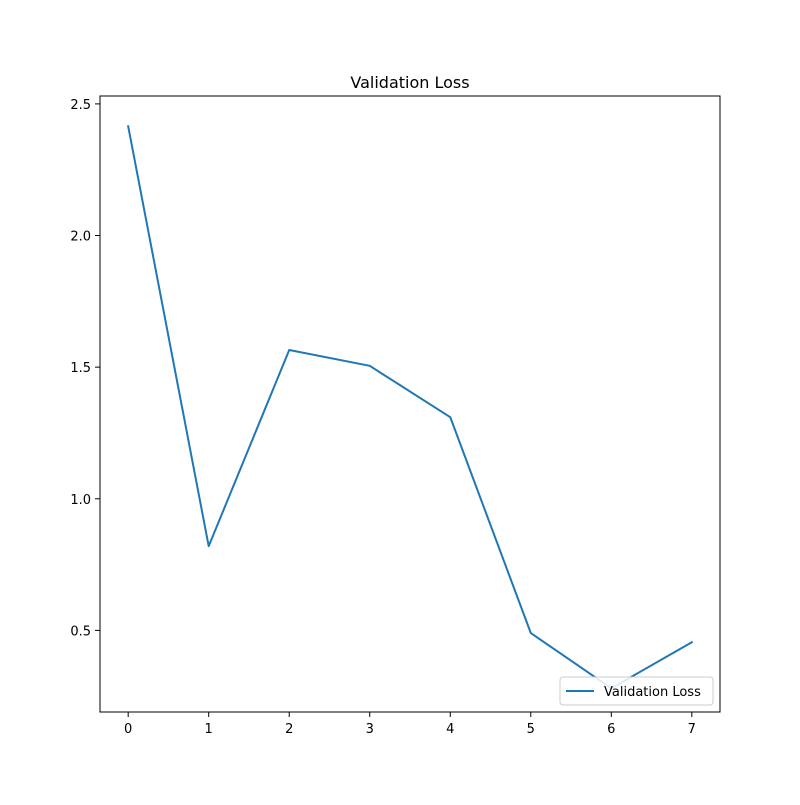 The image size is (800, 805). I want to click on y-tick-label: 1.5, so click(80, 368).